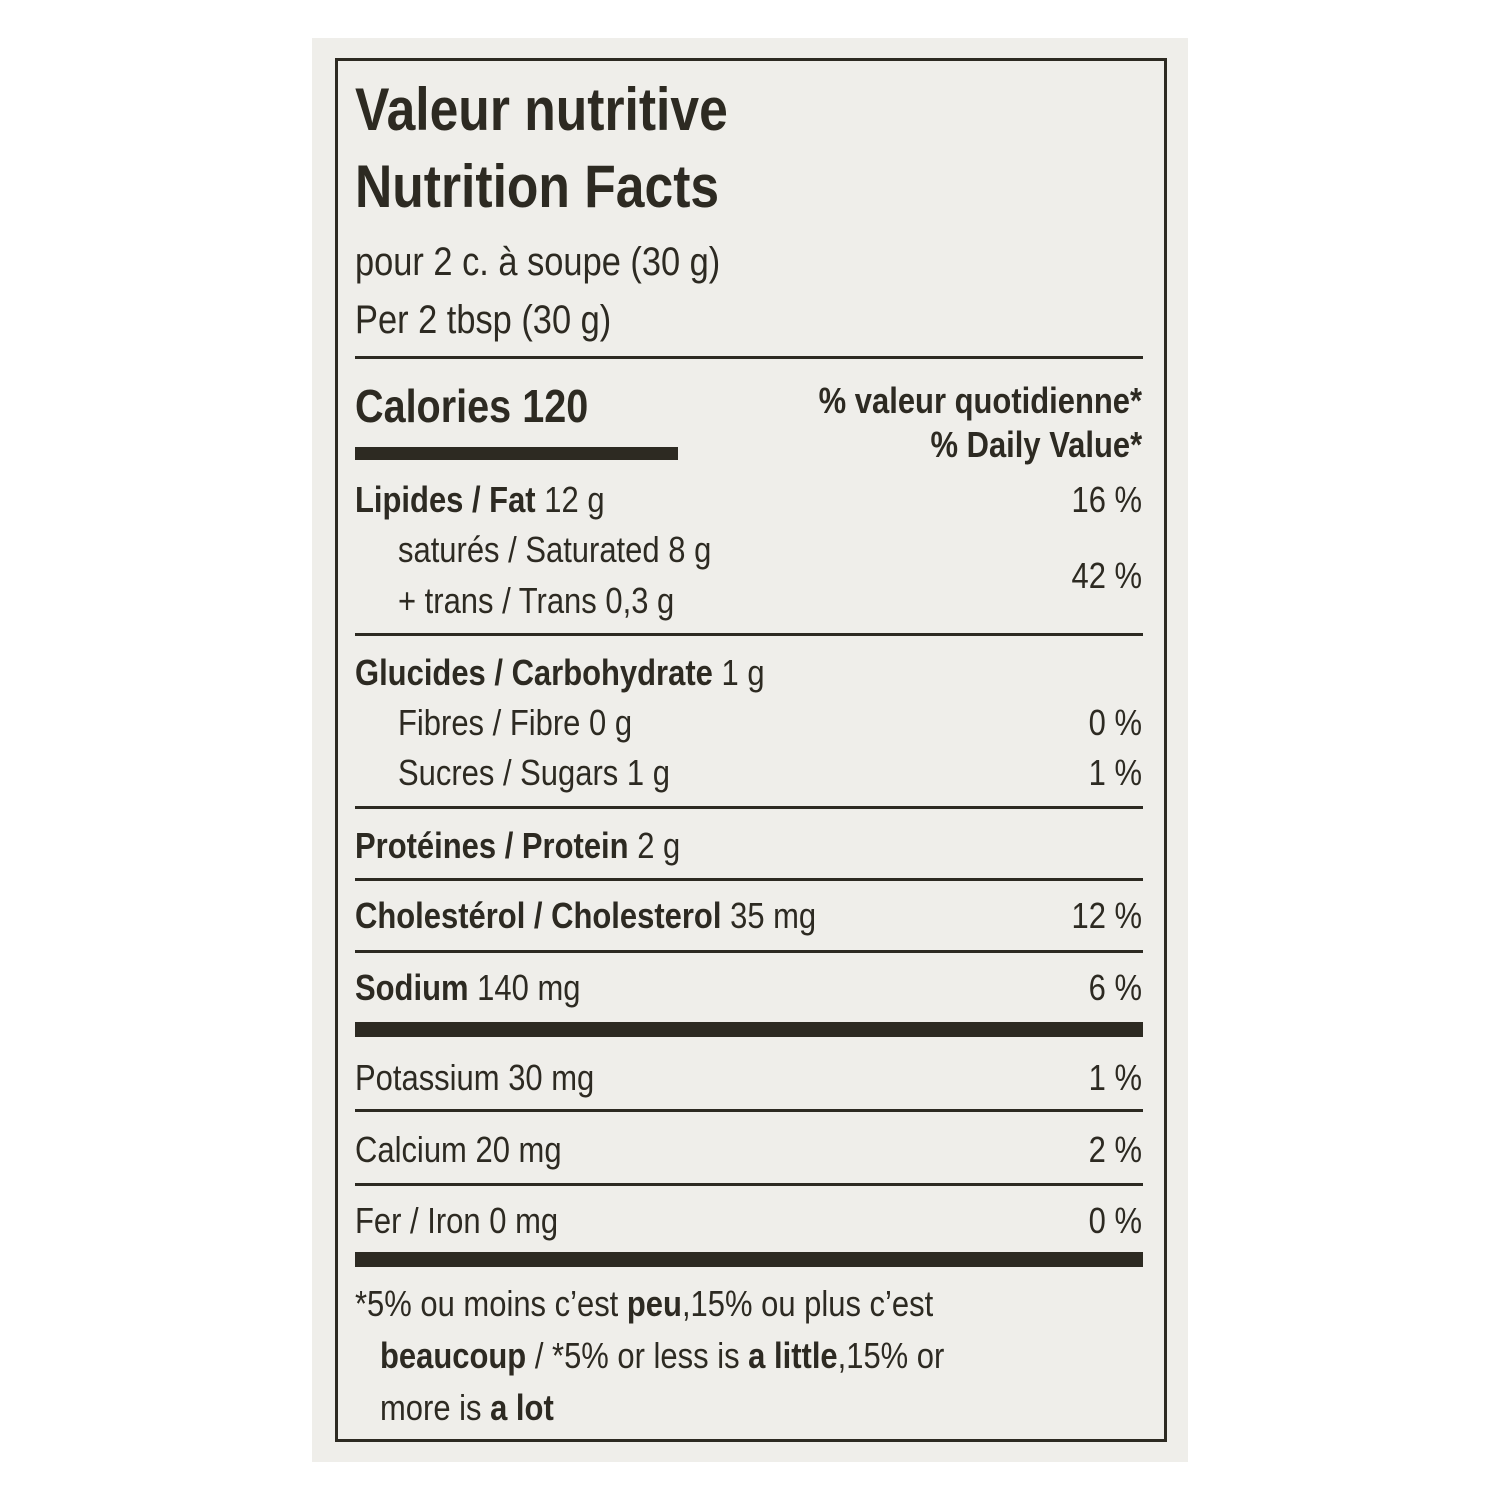 The width and height of the screenshot is (1500, 1500). I want to click on calories-amount: 120, so click(555, 406).